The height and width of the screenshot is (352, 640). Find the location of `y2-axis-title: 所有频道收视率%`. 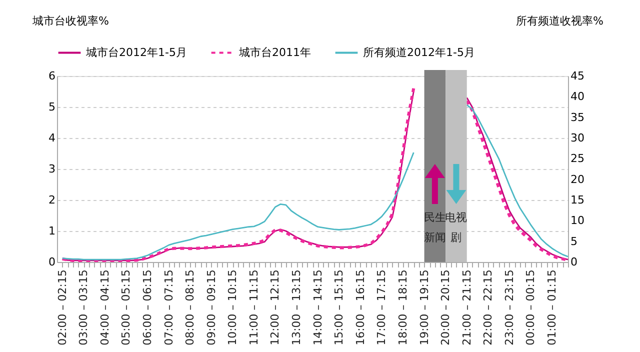

y2-axis-title: 所有频道收视率% is located at coordinates (560, 21).